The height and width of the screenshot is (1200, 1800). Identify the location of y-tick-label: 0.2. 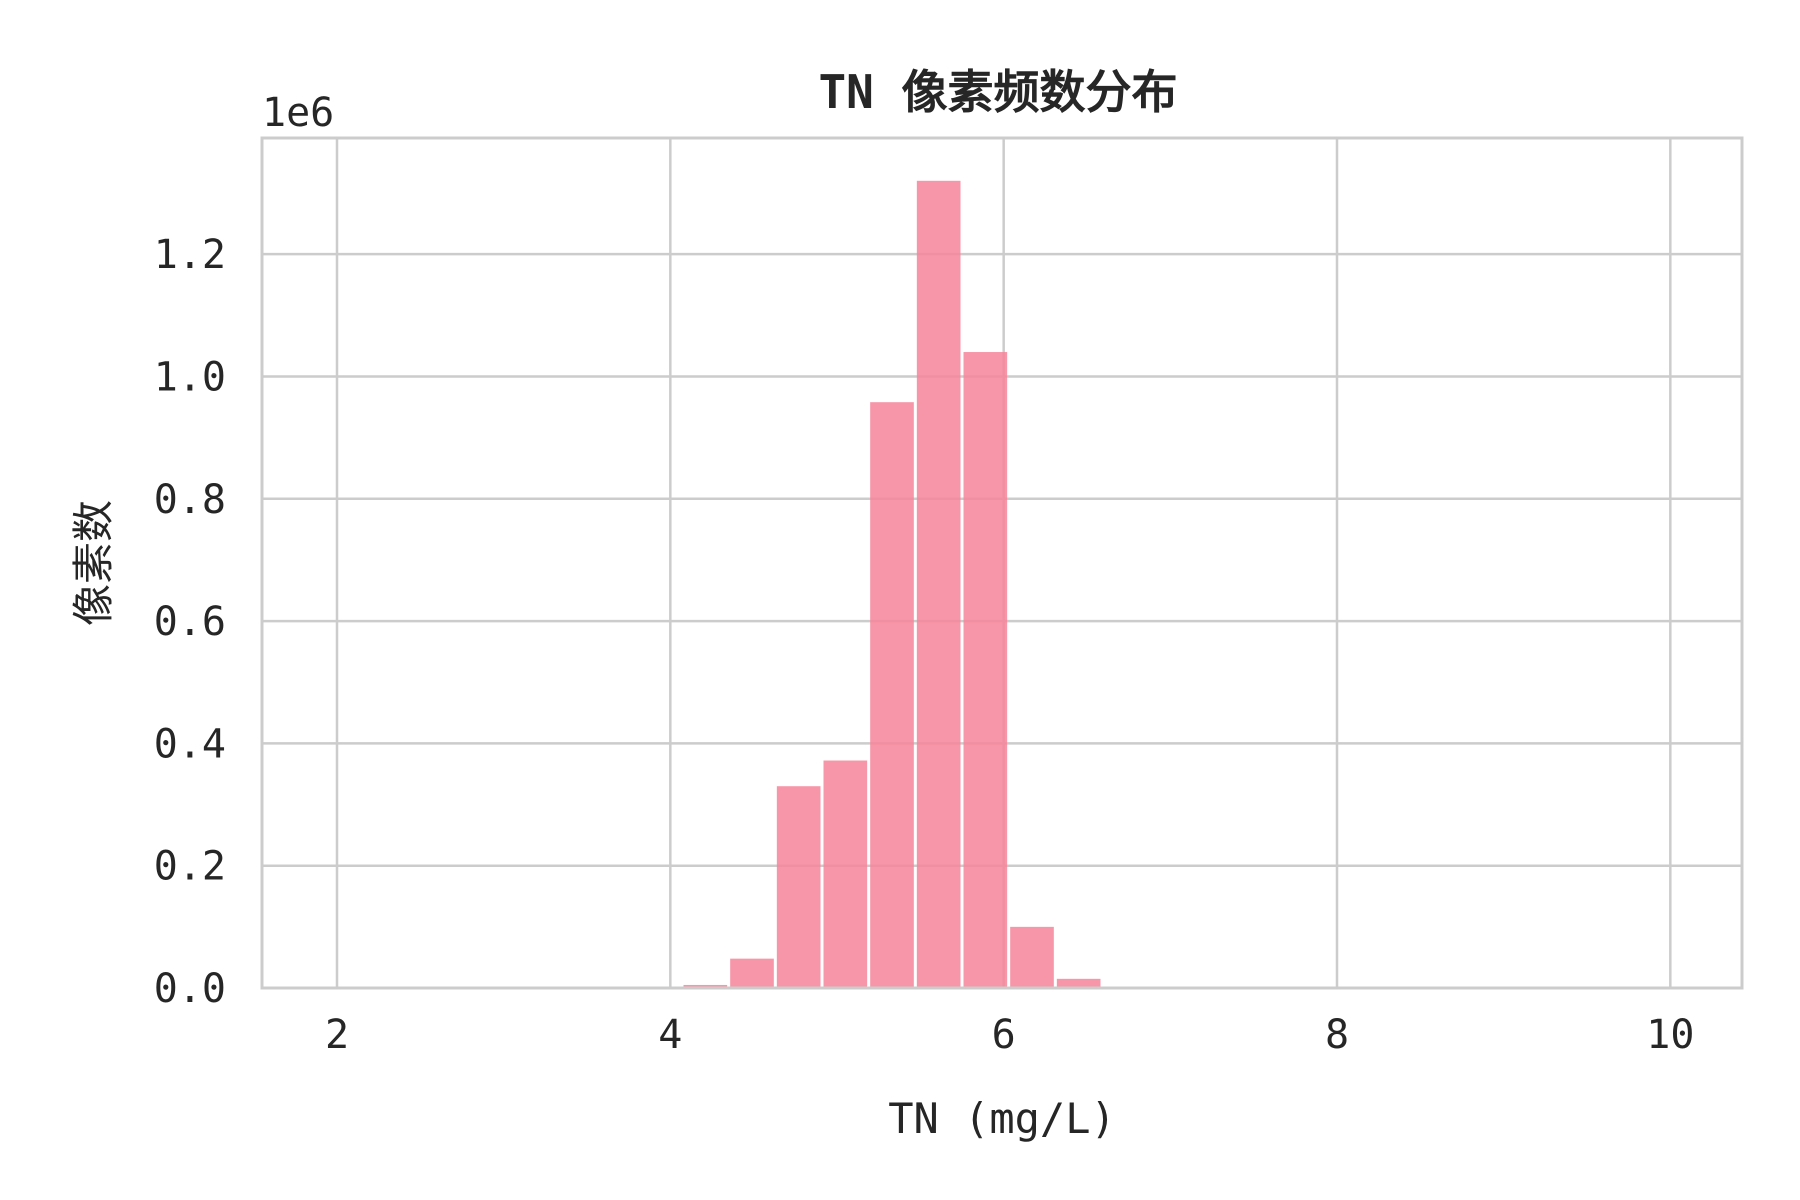
(190, 867).